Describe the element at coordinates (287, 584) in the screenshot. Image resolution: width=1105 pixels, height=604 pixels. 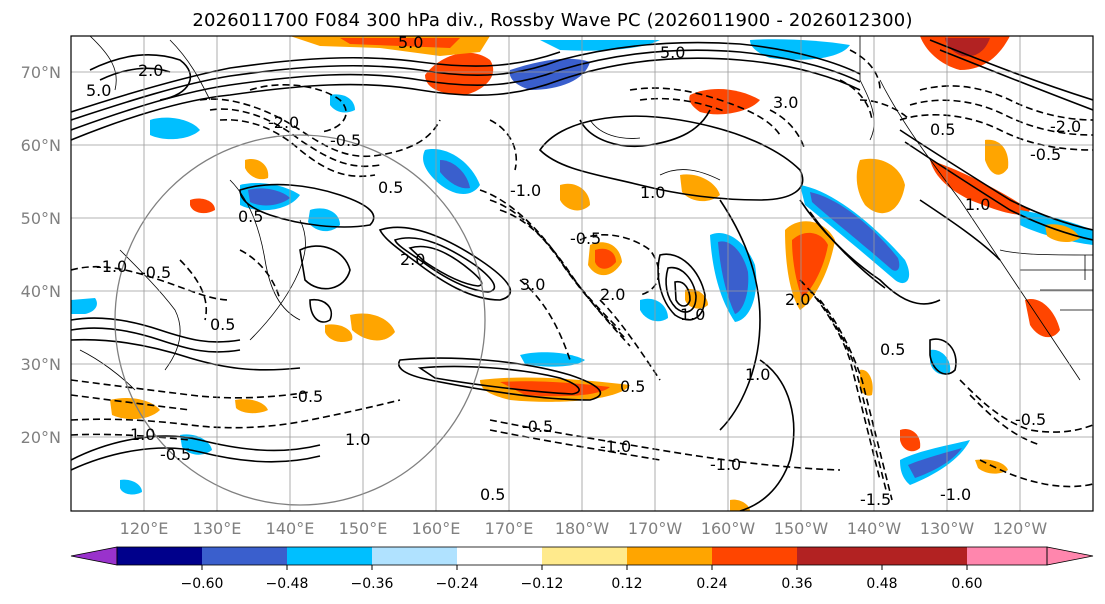
I see `colorbar-tick-label: −0.48` at that location.